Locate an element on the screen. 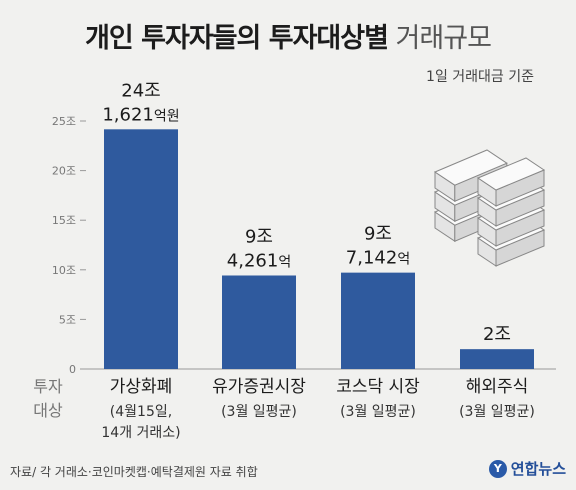 This screenshot has width=576, height=490. category-label: 가상화폐 is located at coordinates (141, 387).